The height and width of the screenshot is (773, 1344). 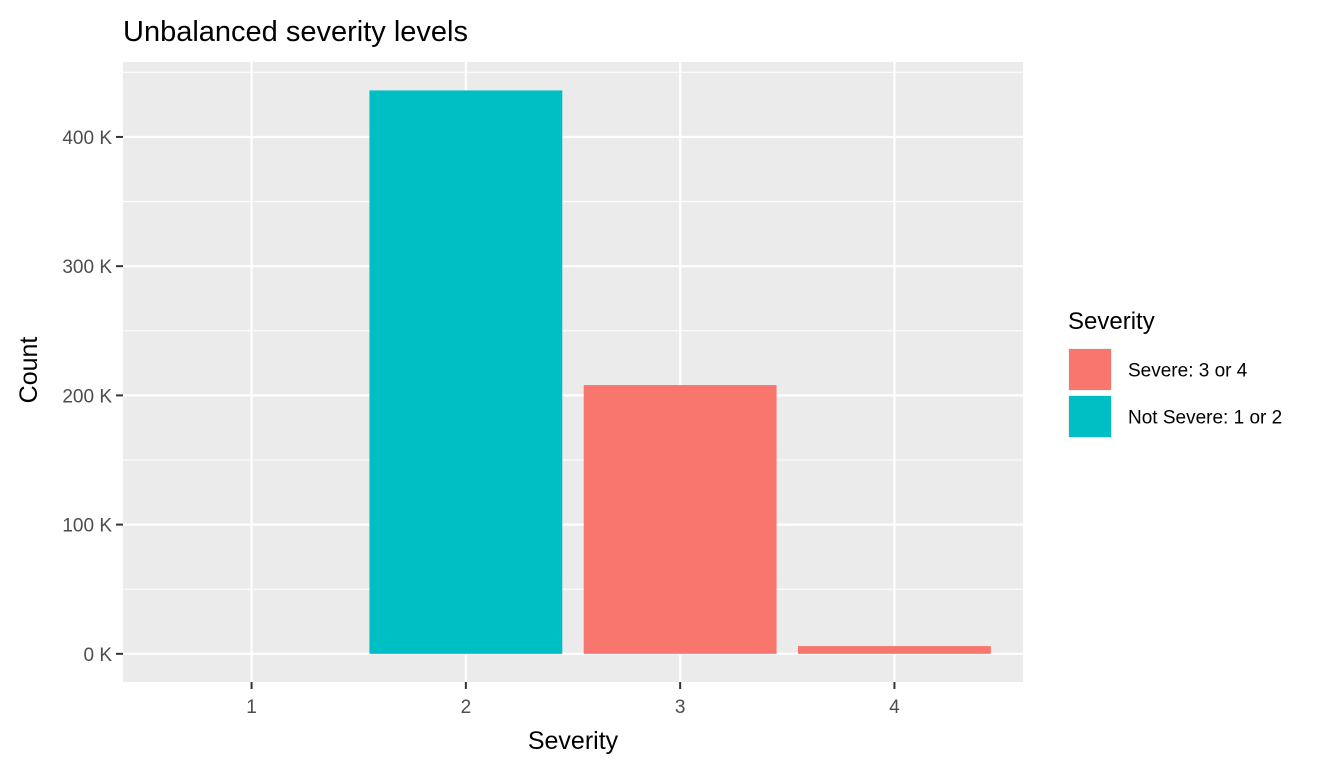 What do you see at coordinates (251, 707) in the screenshot?
I see `x-tick-label: 1` at bounding box center [251, 707].